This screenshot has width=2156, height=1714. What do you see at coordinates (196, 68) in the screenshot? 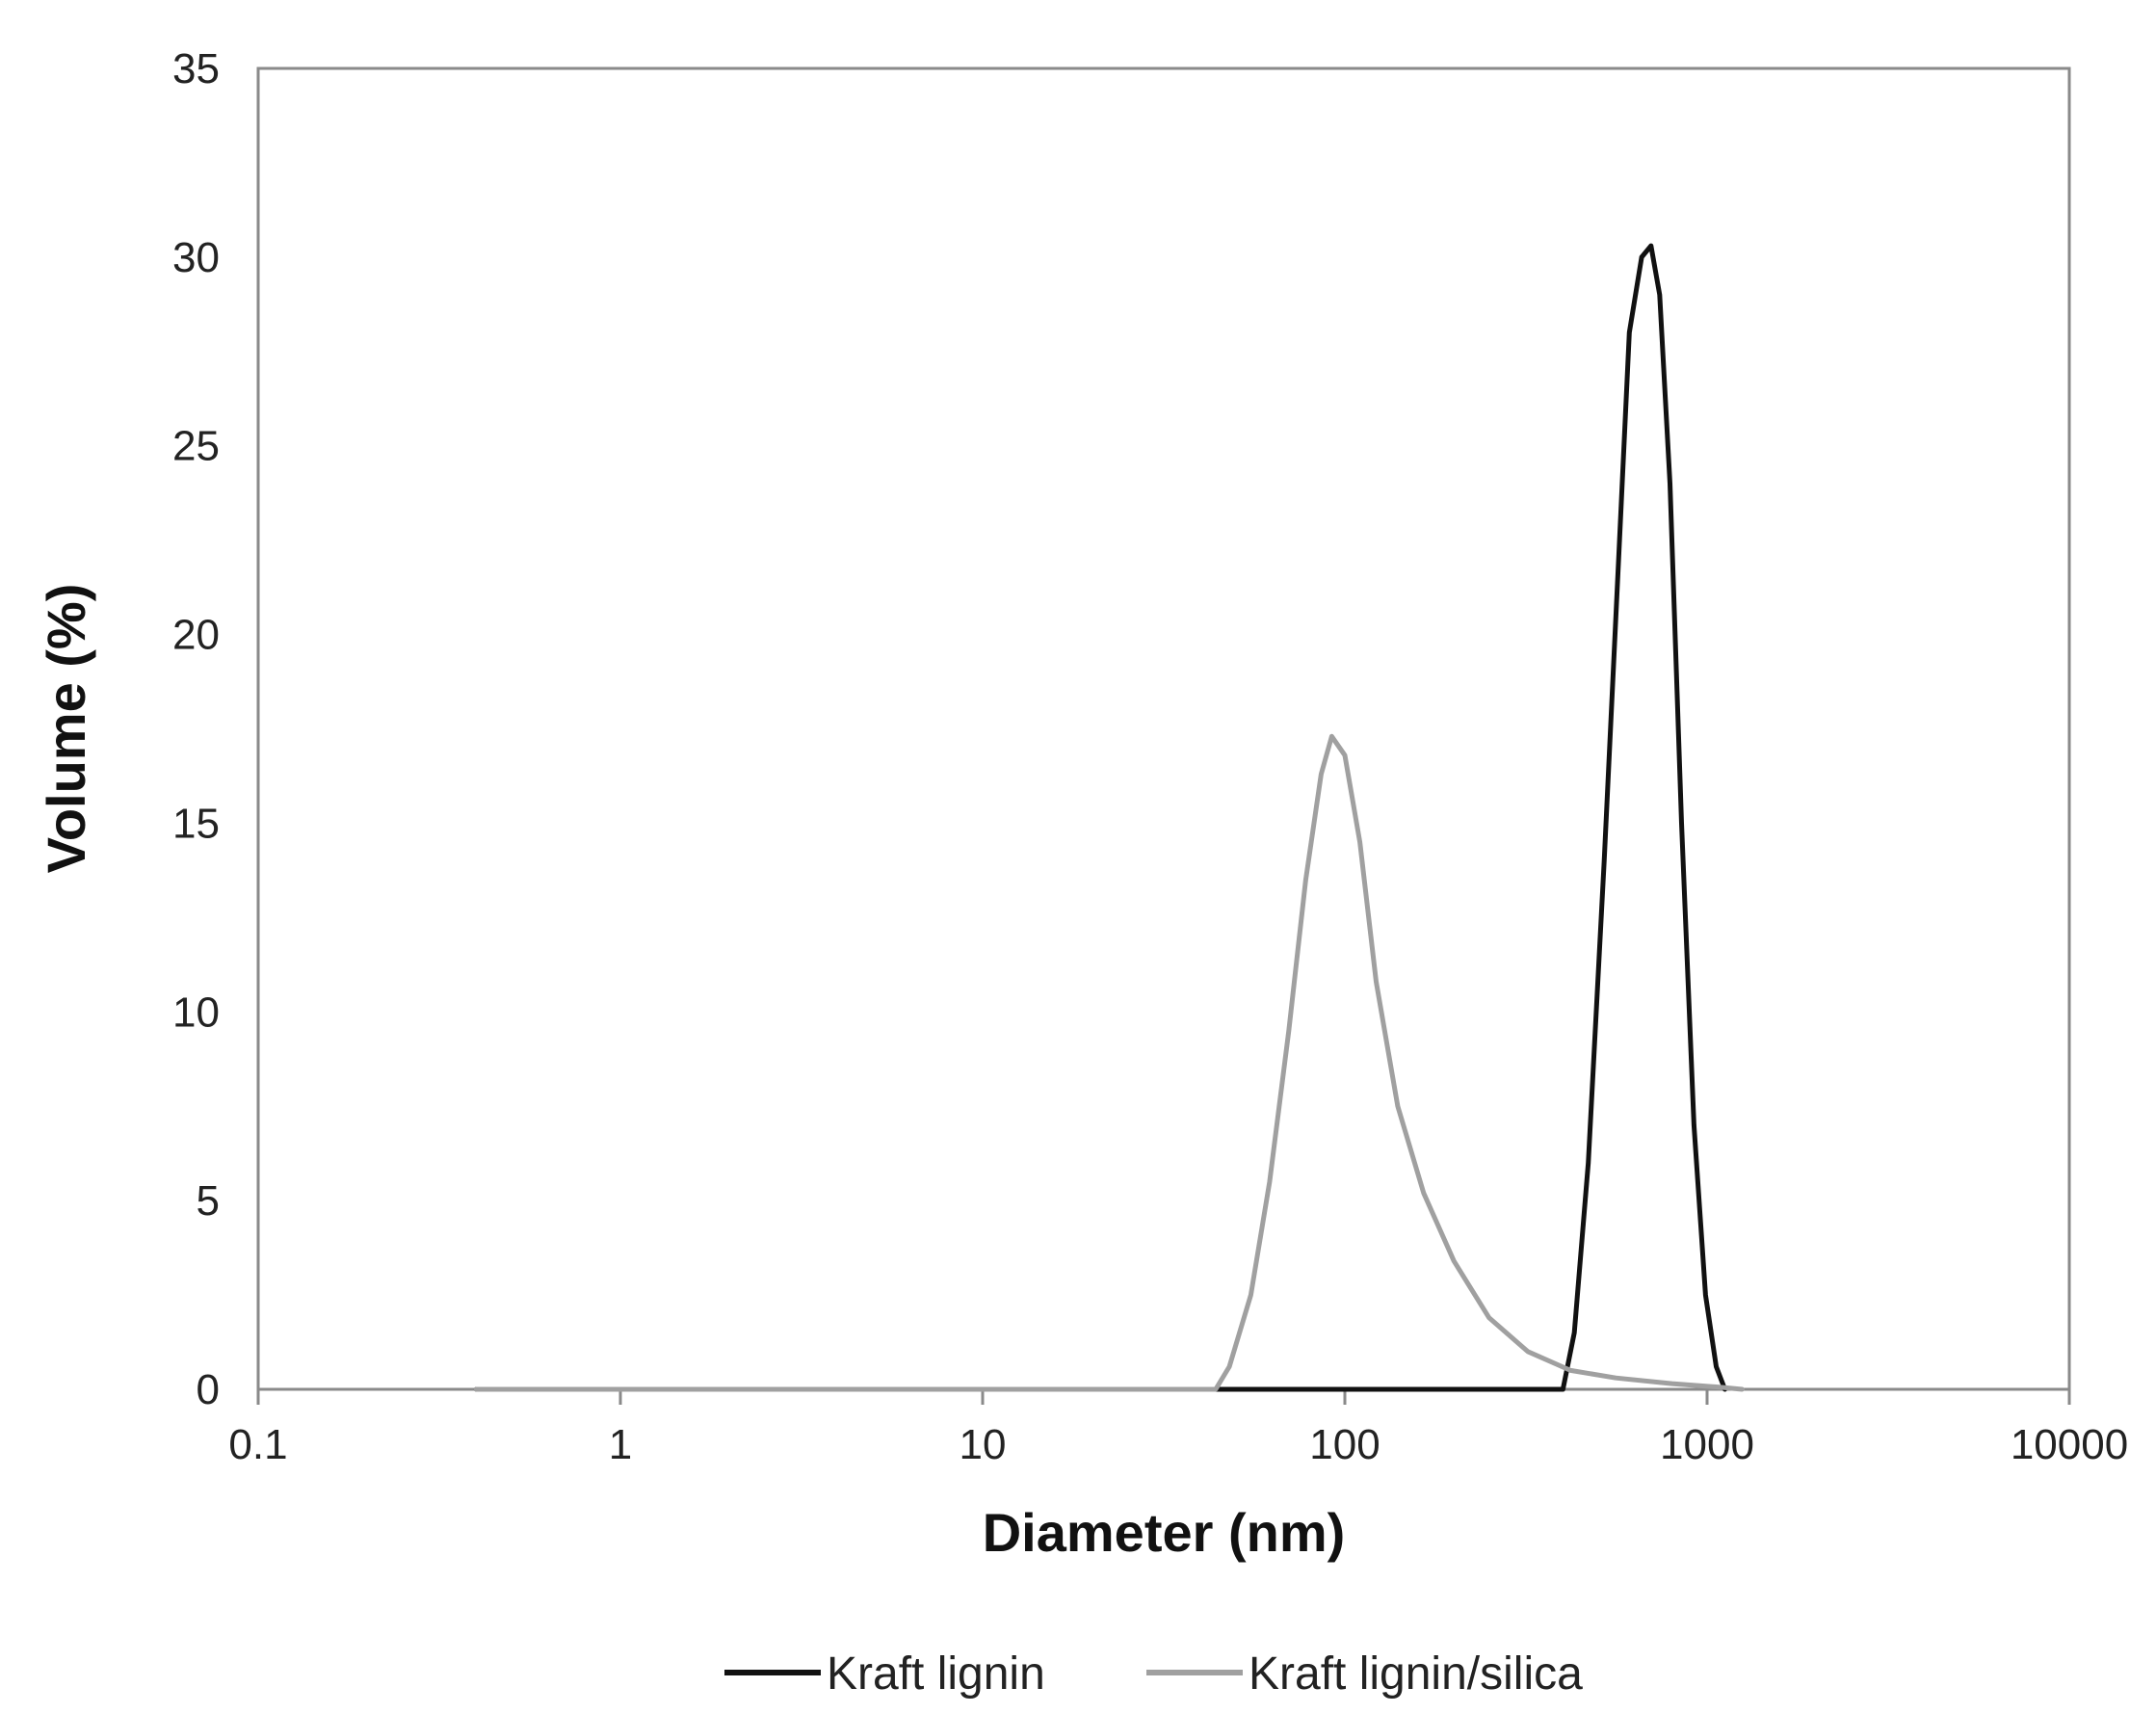
I see `y-tick-label: 35` at bounding box center [196, 68].